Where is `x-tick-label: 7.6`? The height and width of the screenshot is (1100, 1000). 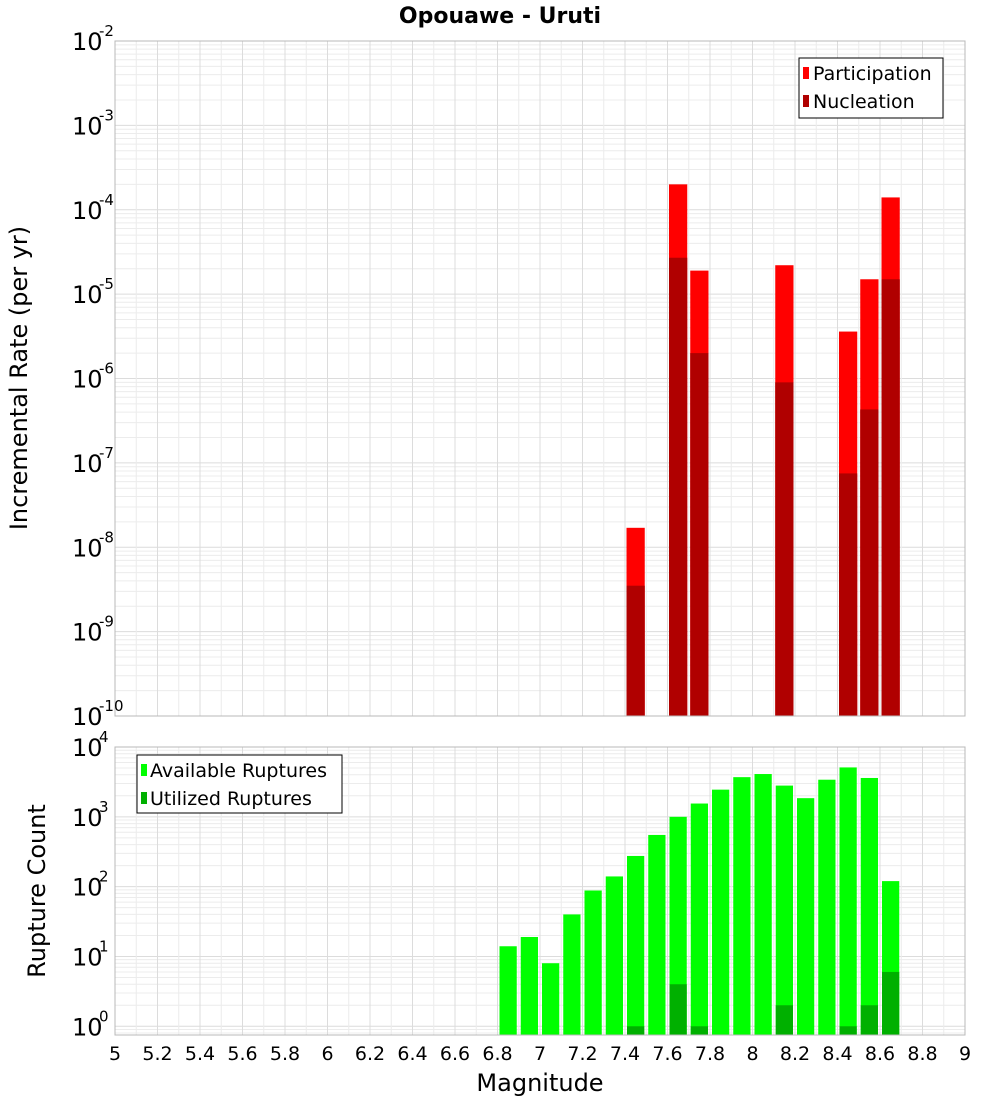 x-tick-label: 7.6 is located at coordinates (667, 1054).